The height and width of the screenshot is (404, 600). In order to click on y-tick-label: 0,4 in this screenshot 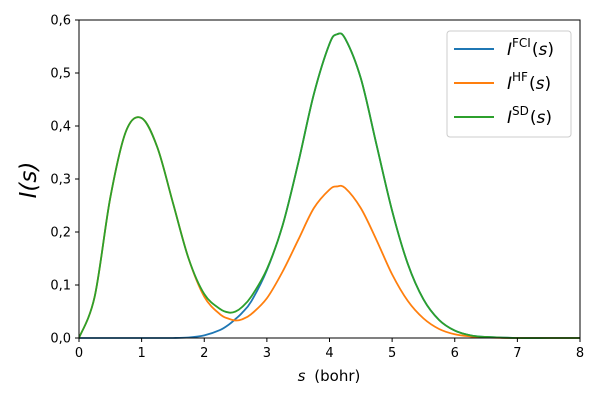, I will do `click(60, 127)`.